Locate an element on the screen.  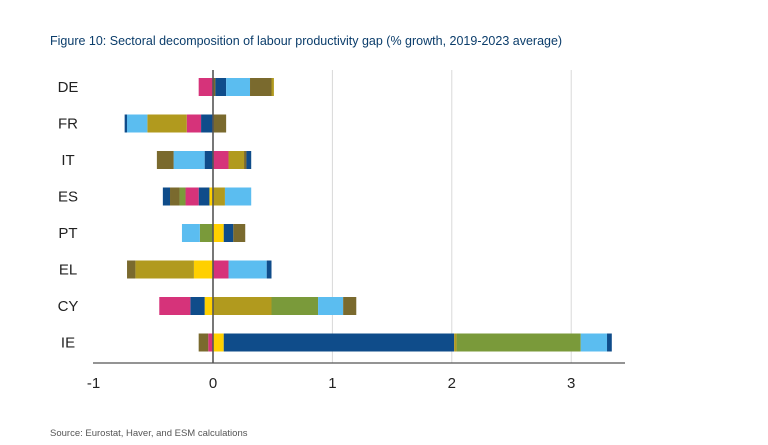
category-label-fr: FR is located at coordinates (68, 124).